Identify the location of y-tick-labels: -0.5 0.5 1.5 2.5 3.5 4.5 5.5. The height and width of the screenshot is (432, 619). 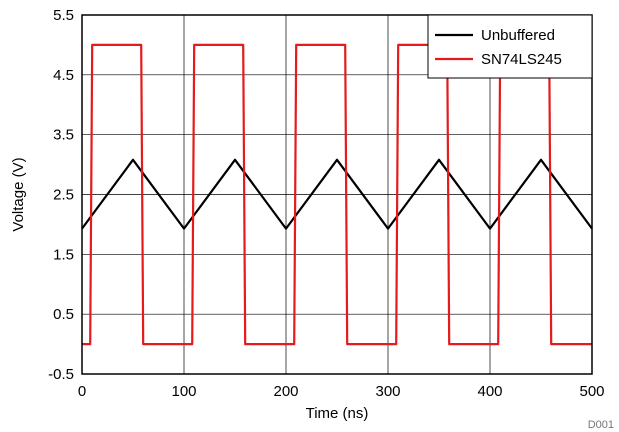
(61, 195).